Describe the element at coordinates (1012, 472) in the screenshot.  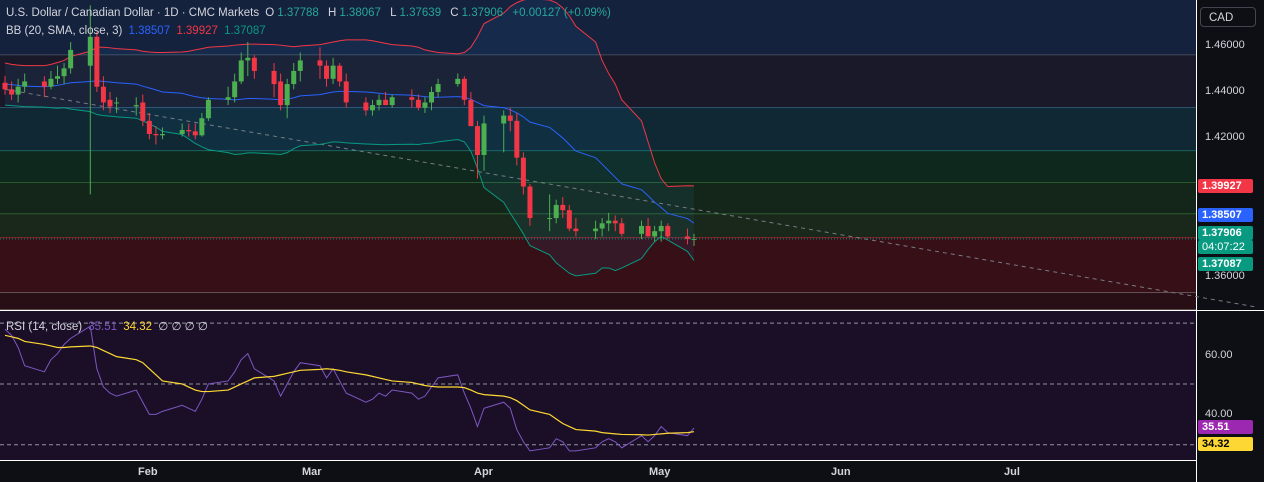
I see `date-tick-jul: Jul` at that location.